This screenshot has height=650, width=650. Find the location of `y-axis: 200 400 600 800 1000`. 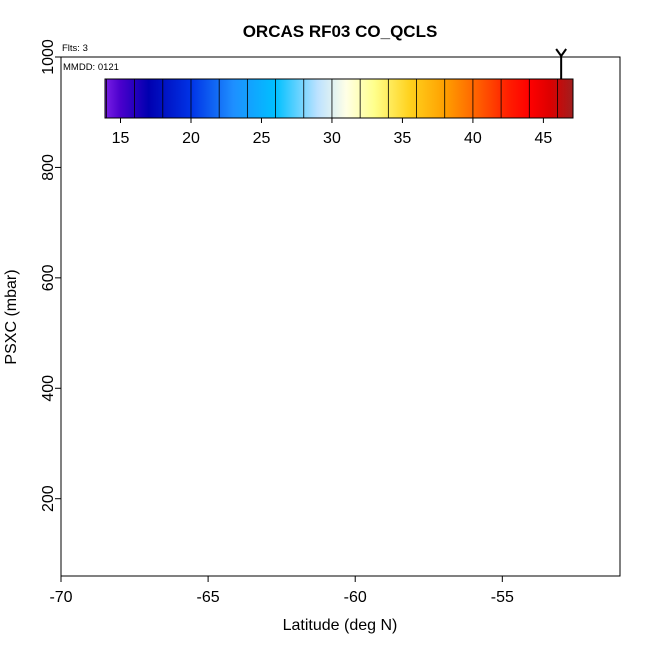

y-axis: 200 400 600 800 1000 is located at coordinates (50, 275).